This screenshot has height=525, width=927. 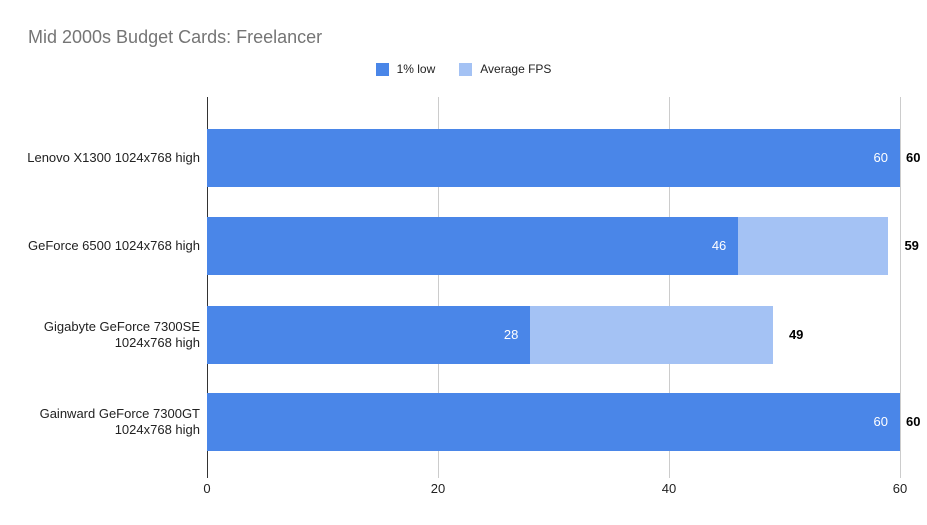 I want to click on category-label: Gainward GeForce 7300GT 1024x768 high, so click(x=100, y=422).